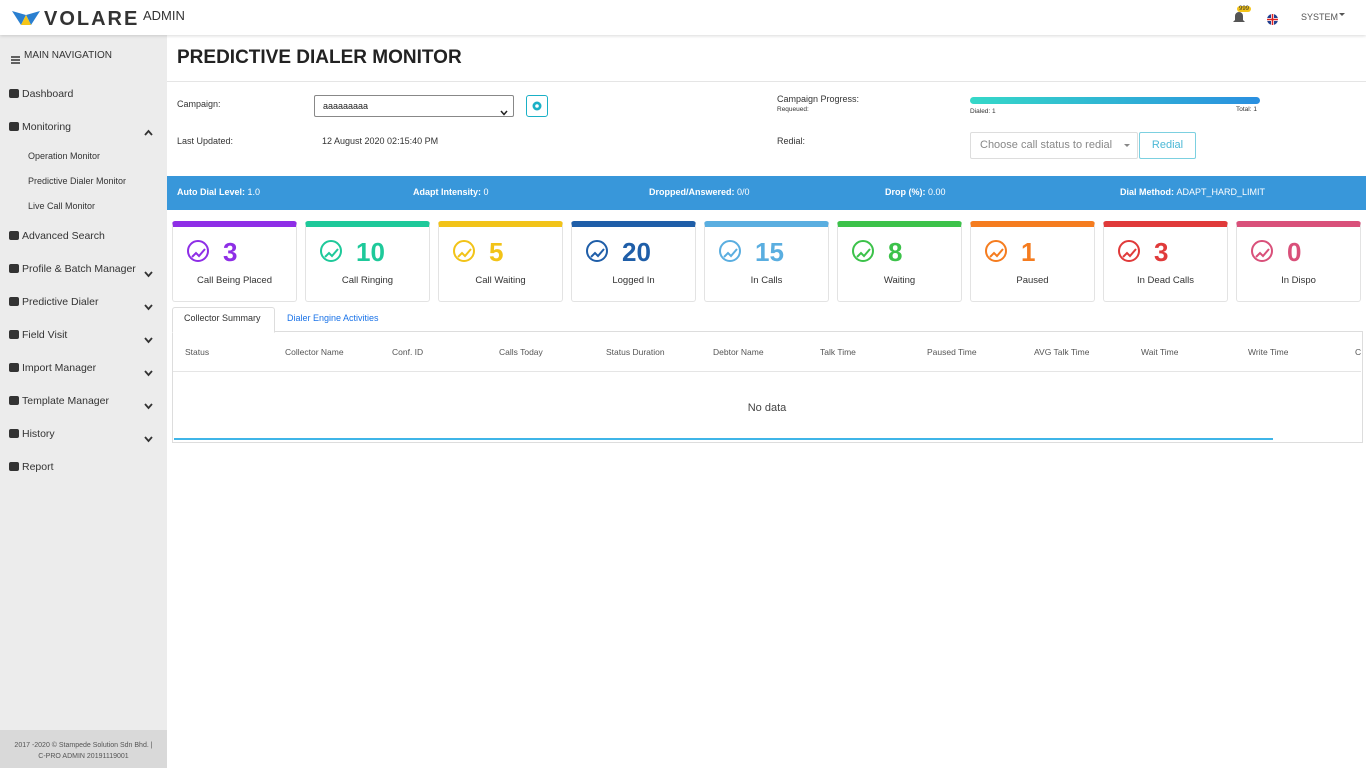  Describe the element at coordinates (1244, 9) in the screenshot. I see `notification-badge: 999` at that location.